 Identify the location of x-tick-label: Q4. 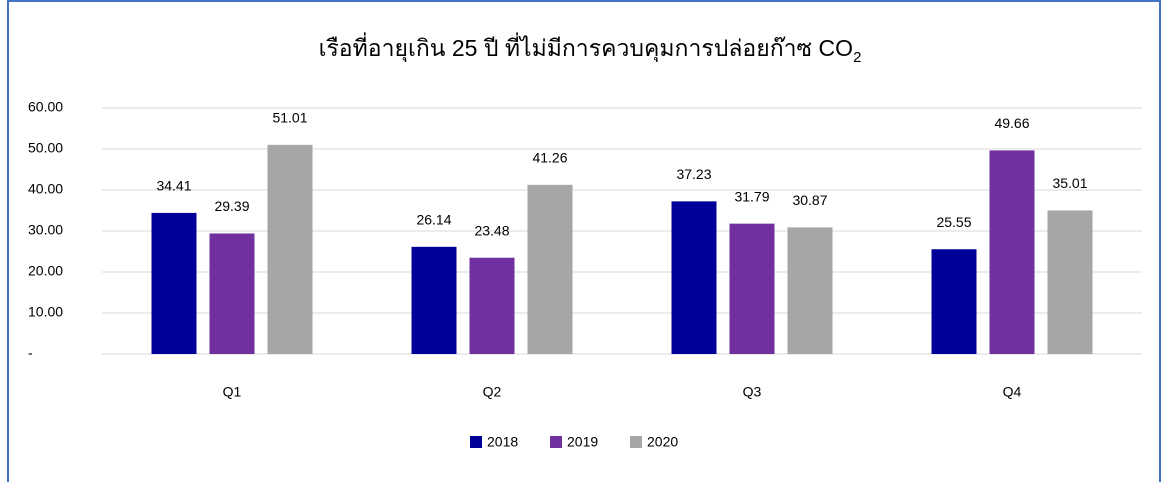
(1012, 392).